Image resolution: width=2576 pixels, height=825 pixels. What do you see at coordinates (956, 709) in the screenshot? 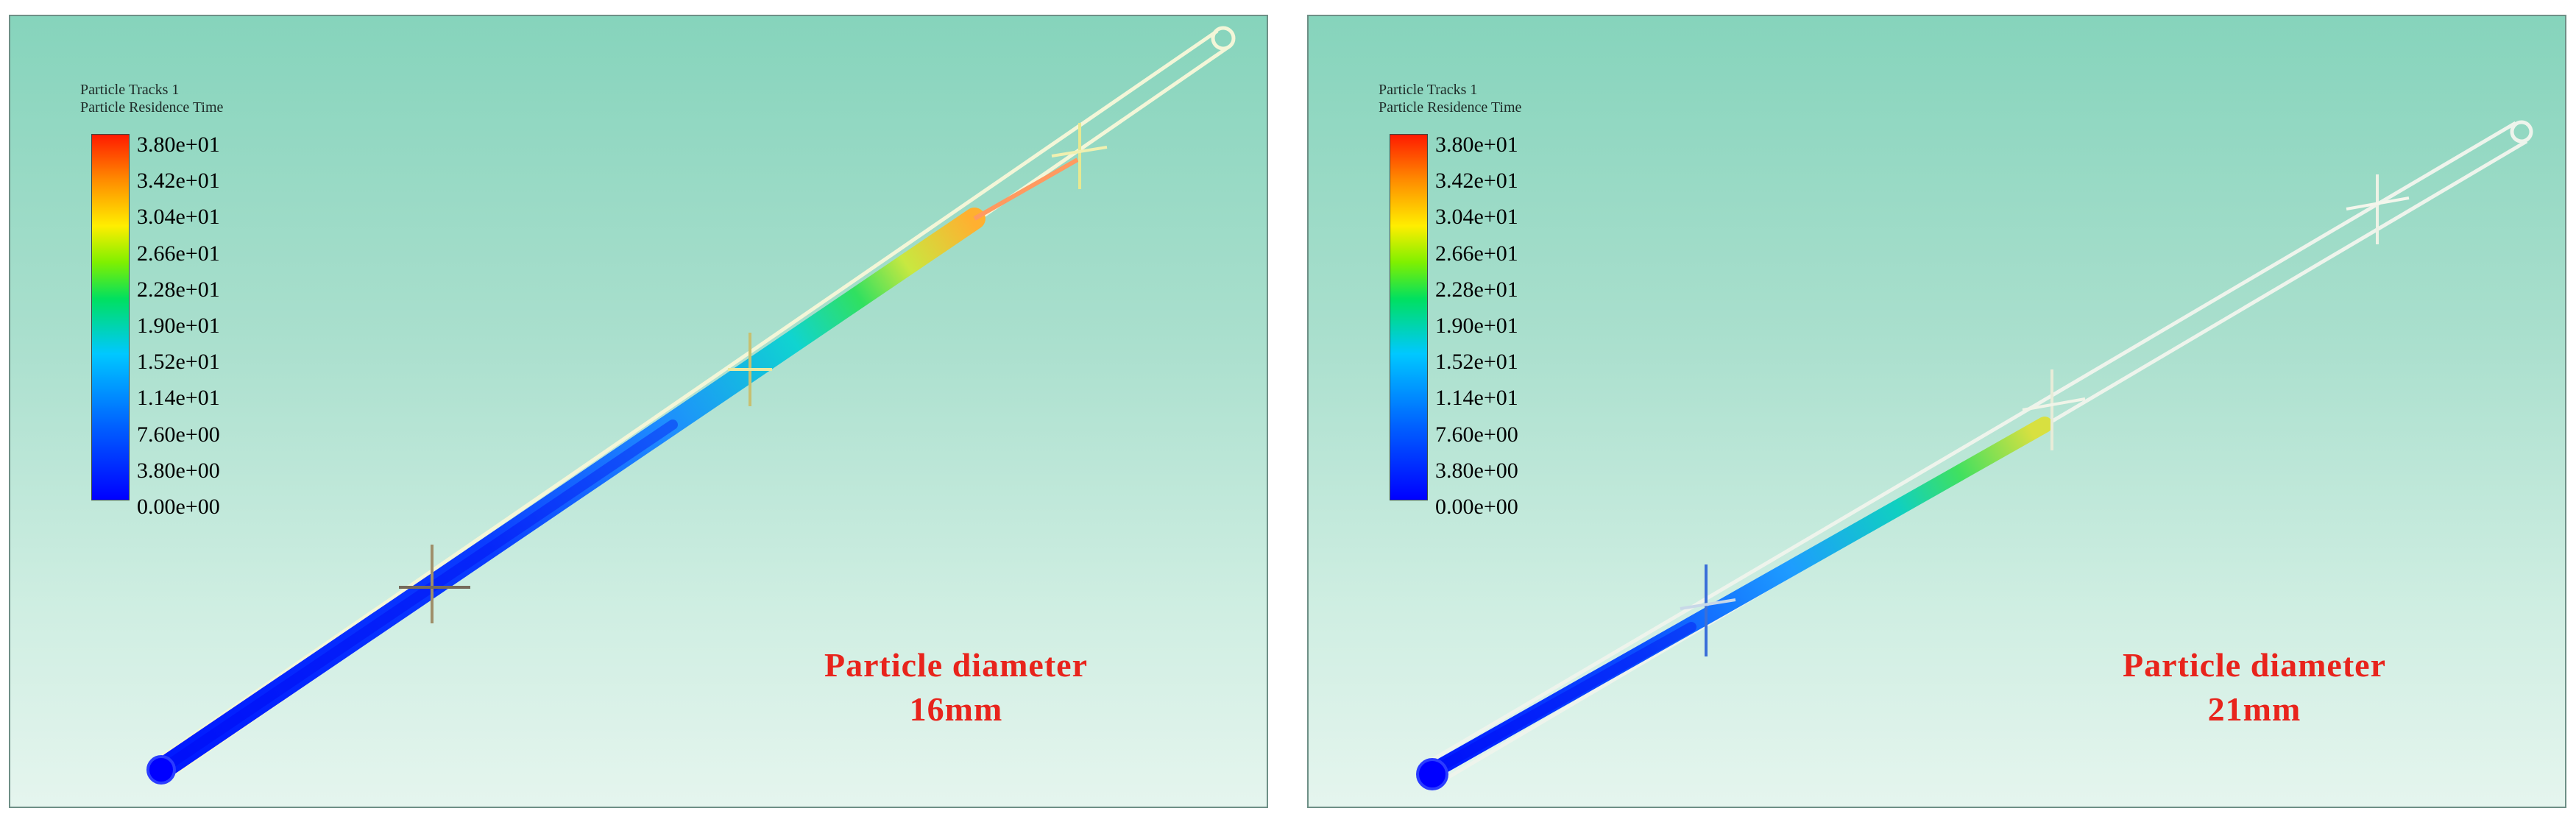
I see `caption-value: 16mm` at bounding box center [956, 709].